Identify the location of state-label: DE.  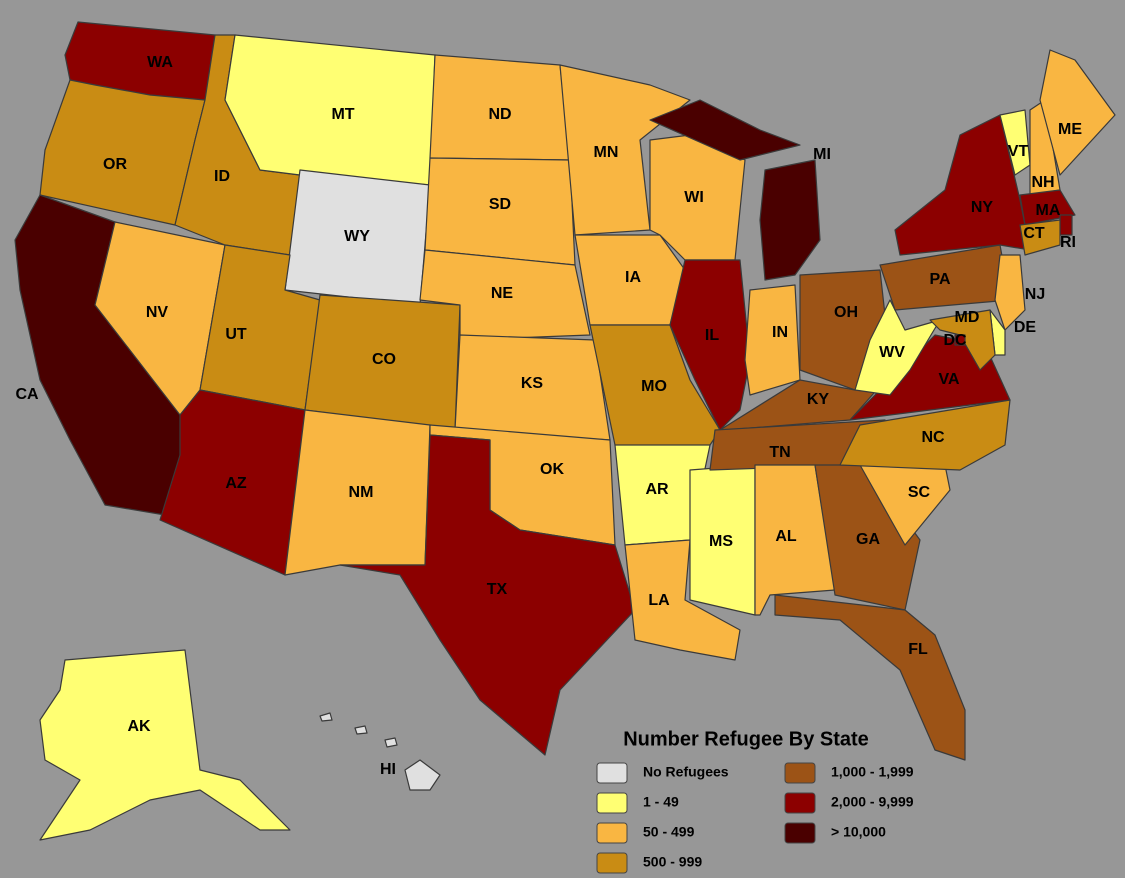
(1025, 327).